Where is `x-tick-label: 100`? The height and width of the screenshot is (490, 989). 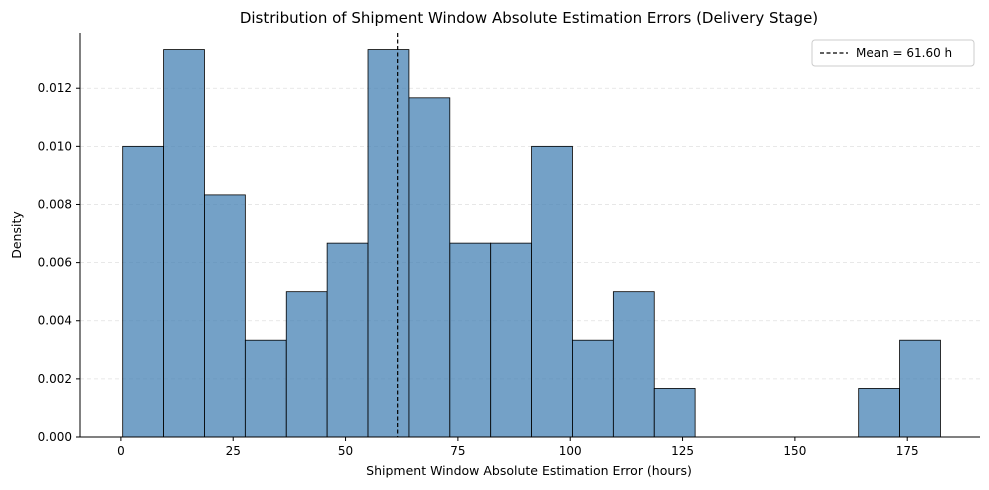 x-tick-label: 100 is located at coordinates (570, 451).